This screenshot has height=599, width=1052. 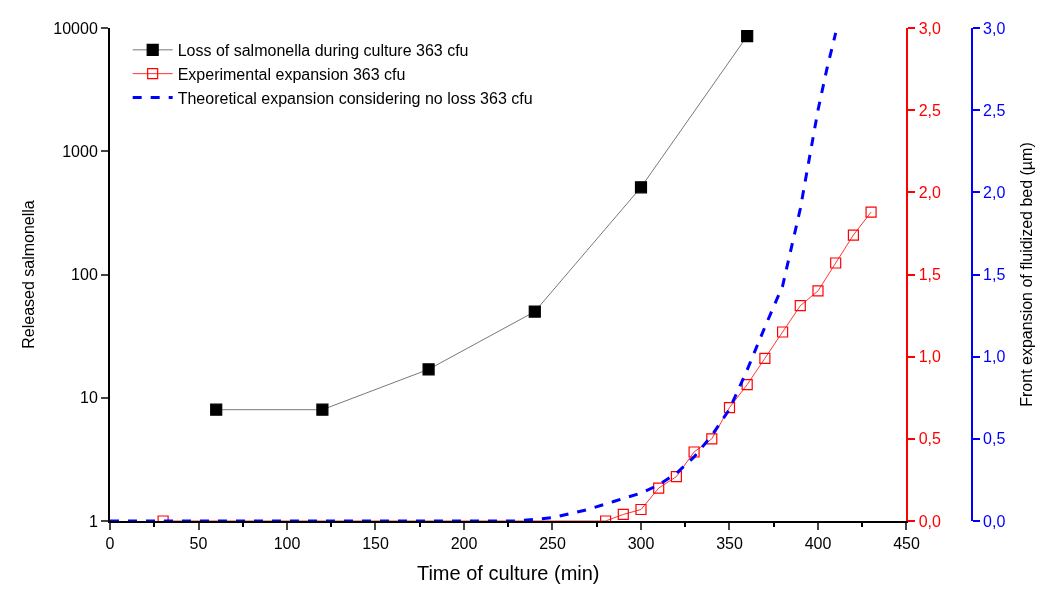 What do you see at coordinates (930, 28) in the screenshot?
I see `y2-tick-label: 3,0` at bounding box center [930, 28].